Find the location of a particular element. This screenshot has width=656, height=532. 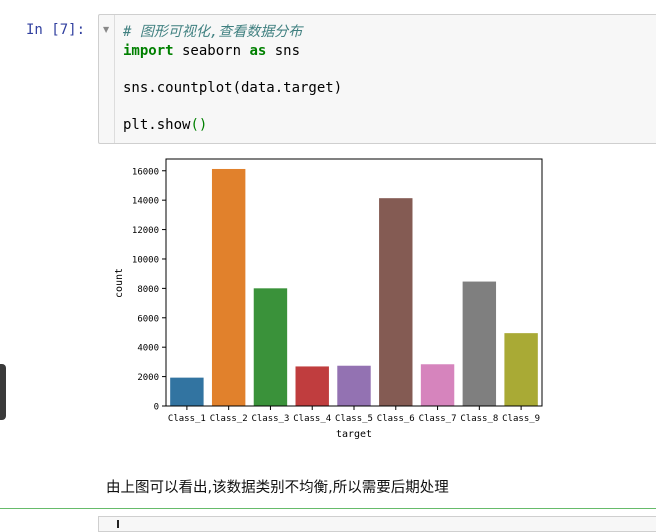

x-tick-label: Class_8 is located at coordinates (479, 419).